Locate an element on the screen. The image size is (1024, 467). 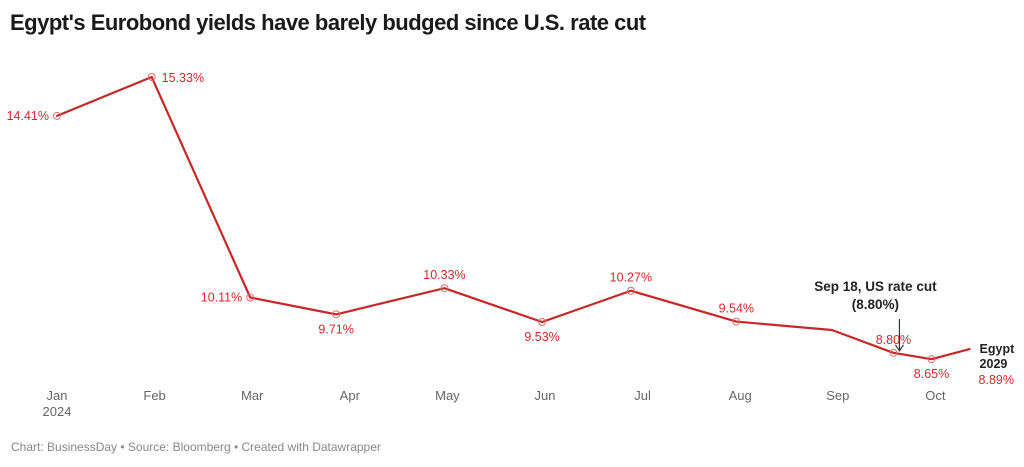
annotations: Sep 18, US rate cut (8.80%) is located at coordinates (875, 315).